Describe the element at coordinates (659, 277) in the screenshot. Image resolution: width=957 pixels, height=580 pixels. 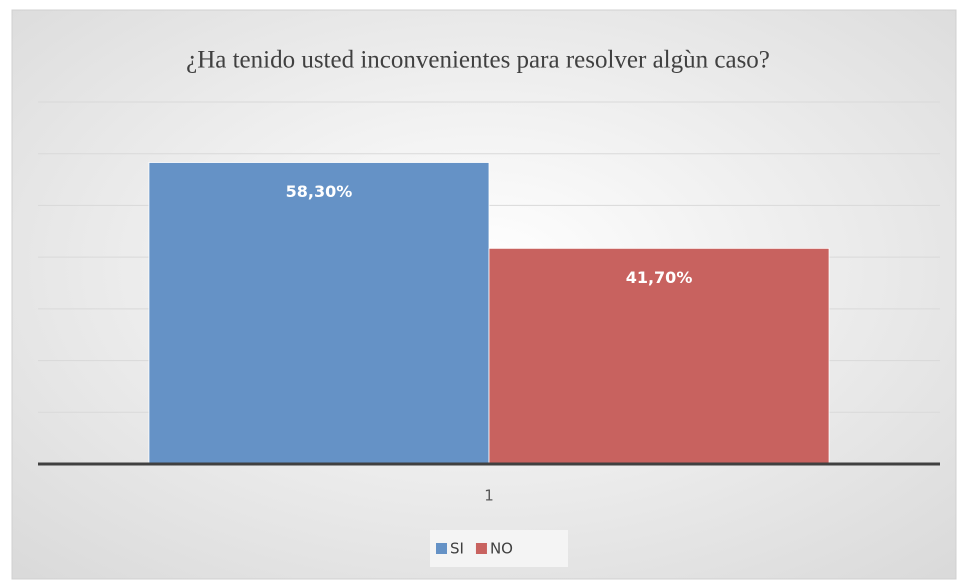
I see `data-label: 41,70%` at that location.